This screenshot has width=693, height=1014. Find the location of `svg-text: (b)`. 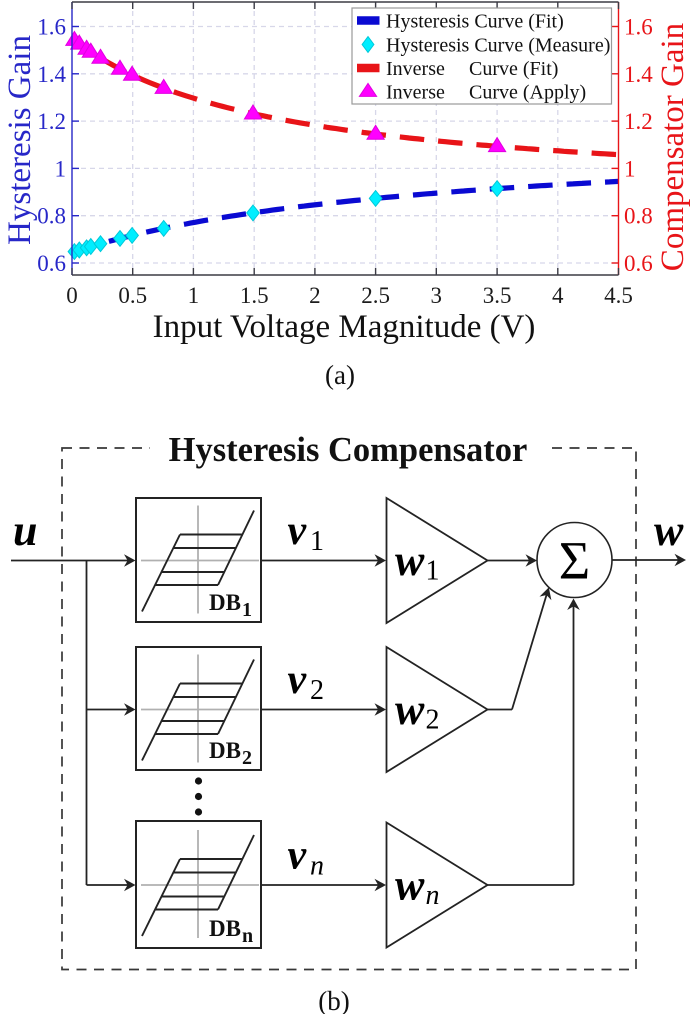

svg-text: (b) is located at coordinates (333, 1000).